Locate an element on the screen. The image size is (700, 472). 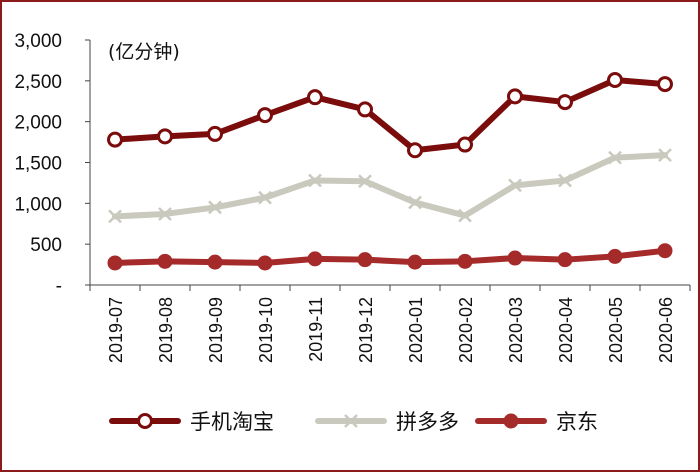
unit-label: (亿分钟) is located at coordinates (144, 52).